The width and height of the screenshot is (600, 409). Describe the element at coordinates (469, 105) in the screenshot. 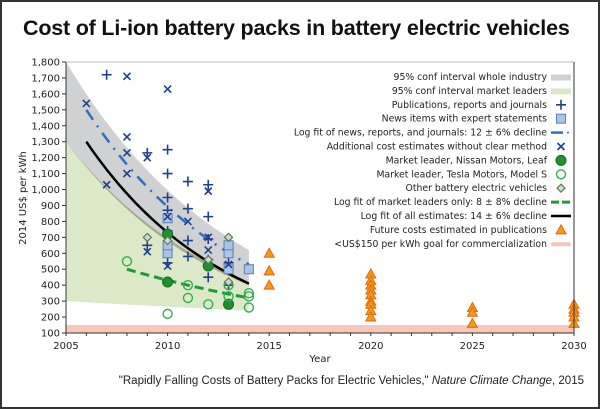

I see `legend-label: Publications, reports and journals` at that location.